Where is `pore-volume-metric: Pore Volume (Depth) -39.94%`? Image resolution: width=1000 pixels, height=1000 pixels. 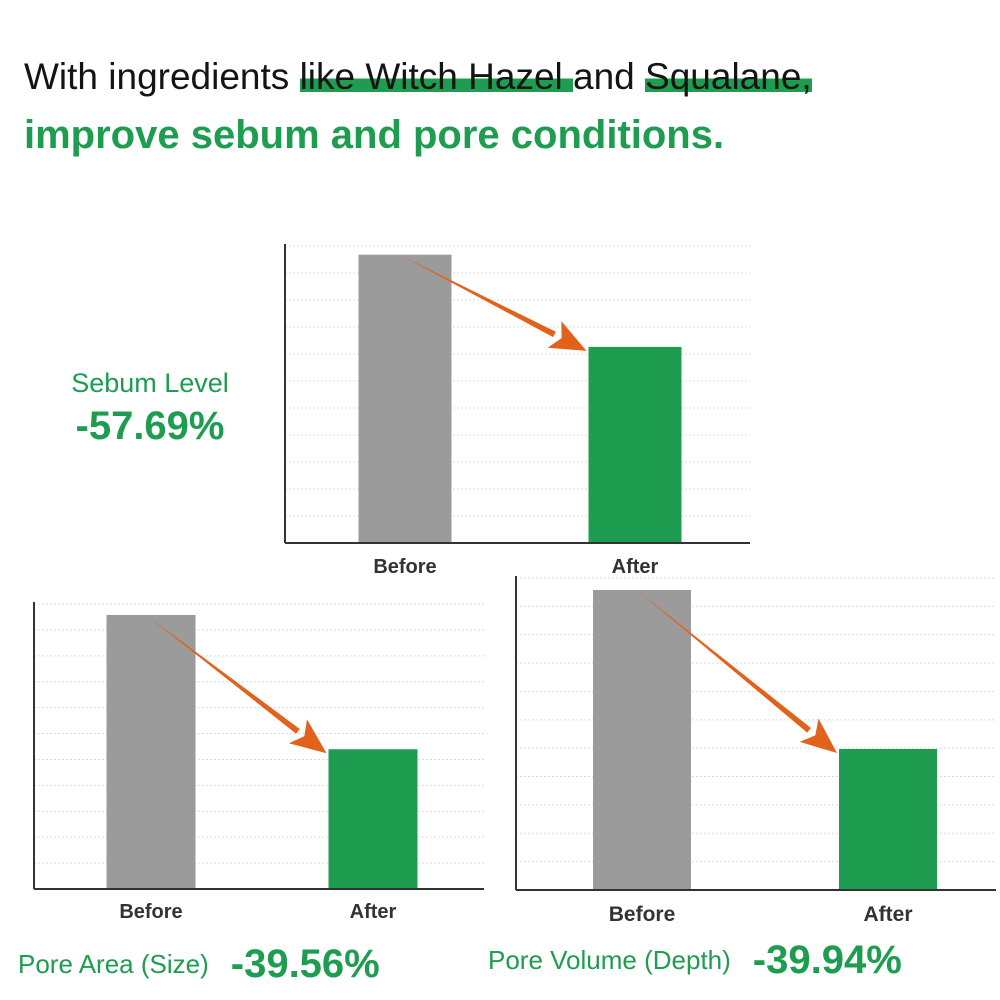
pore-volume-metric: Pore Volume (Depth) -39.94% is located at coordinates (695, 960).